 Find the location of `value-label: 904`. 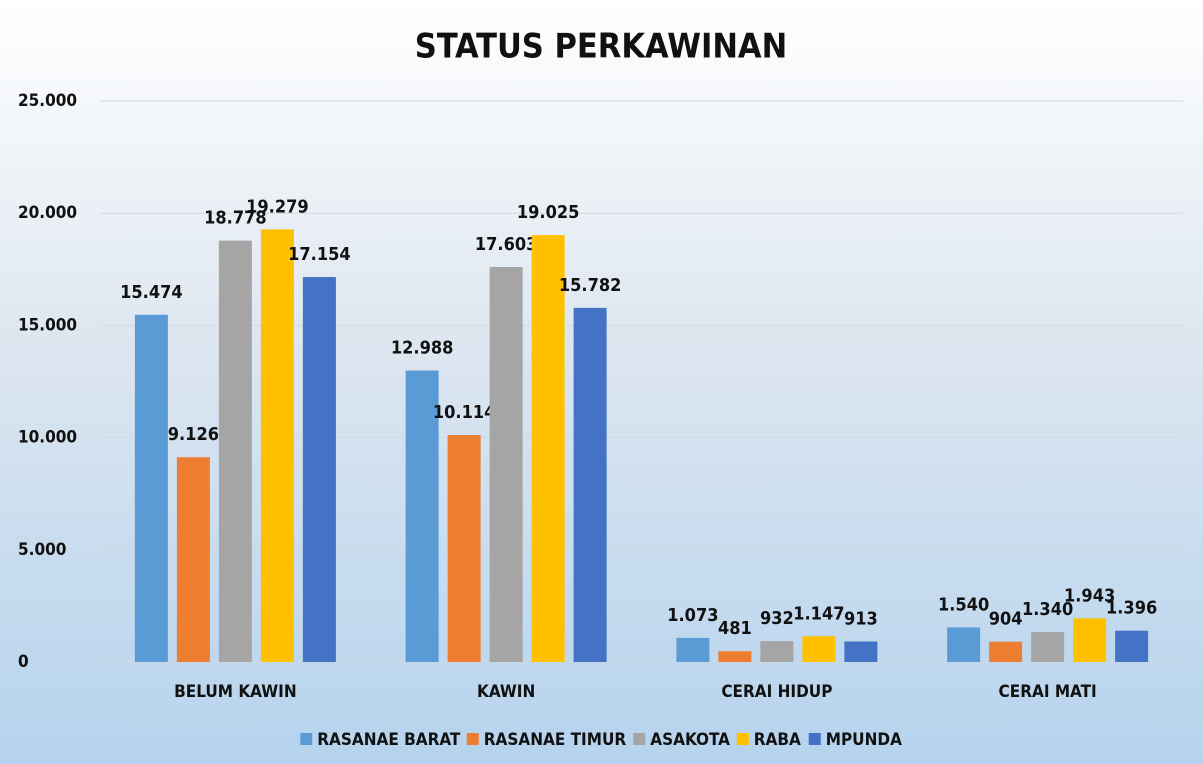

value-label: 904 is located at coordinates (1006, 619).